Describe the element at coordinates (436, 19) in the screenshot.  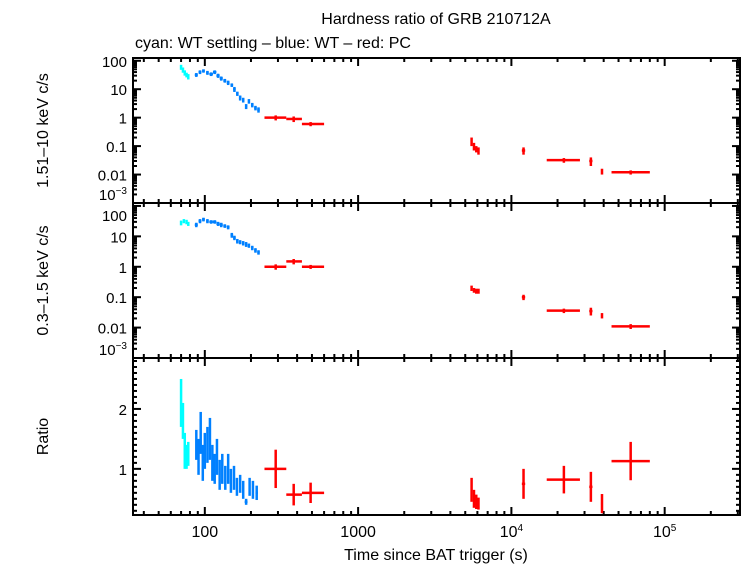
I see `chart-title: Hardness ratio of GRB 210712A` at that location.